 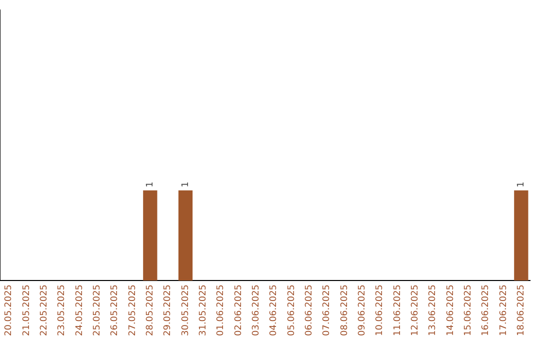 What do you see at coordinates (521, 310) in the screenshot?
I see `x-tick-label: 18.06.2025` at bounding box center [521, 310].